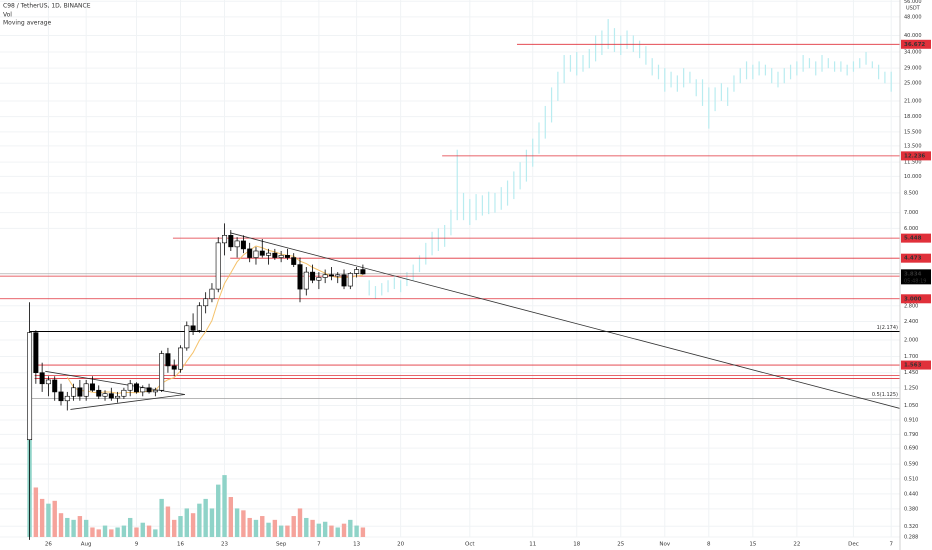 The image size is (932, 550). What do you see at coordinates (913, 17) in the screenshot?
I see `y-tick-label: 48.000` at bounding box center [913, 17].